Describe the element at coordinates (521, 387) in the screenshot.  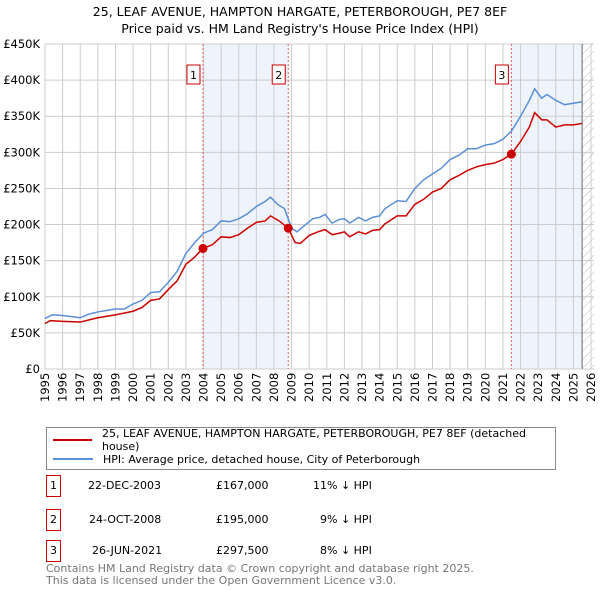
I see `x-tick-label: 2022` at that location.